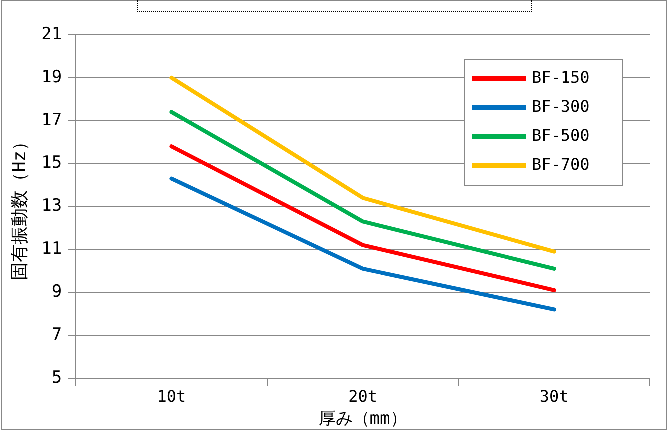 The image size is (670, 432). What do you see at coordinates (561, 136) in the screenshot?
I see `legend-label: BF-500` at bounding box center [561, 136].